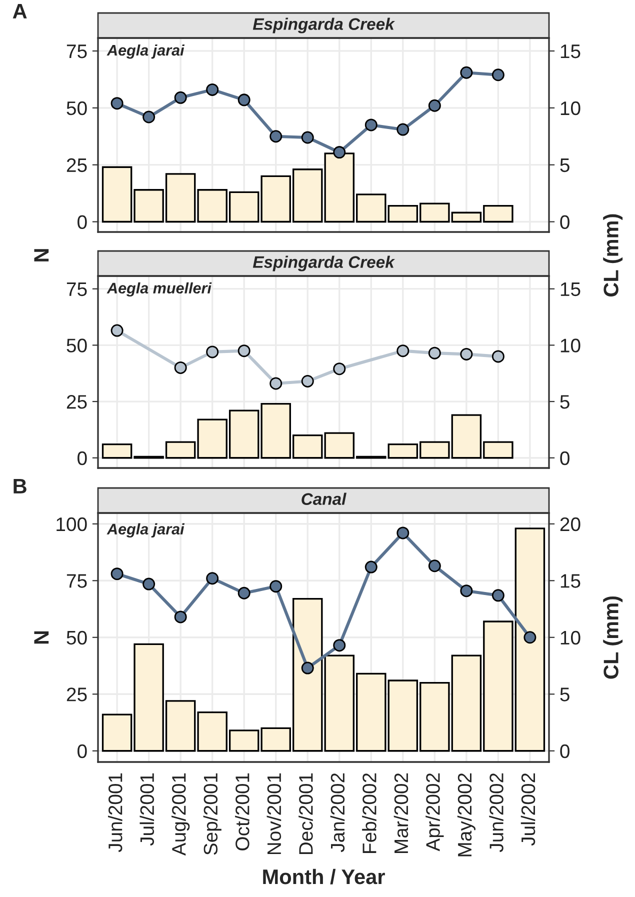  Describe the element at coordinates (466, 814) in the screenshot. I see `x-tick-label: May/2002` at that location.